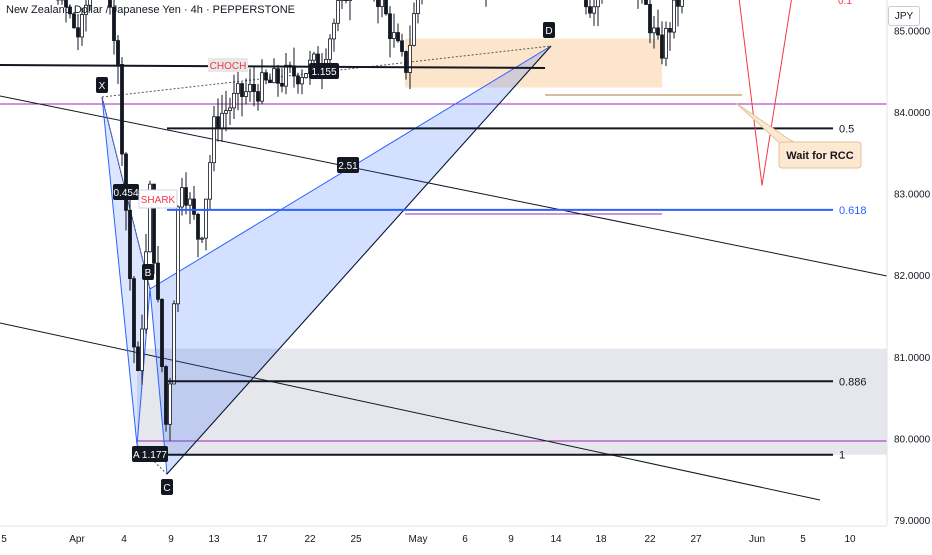  I want to click on pattern-name-text: SHARK, so click(158, 200).